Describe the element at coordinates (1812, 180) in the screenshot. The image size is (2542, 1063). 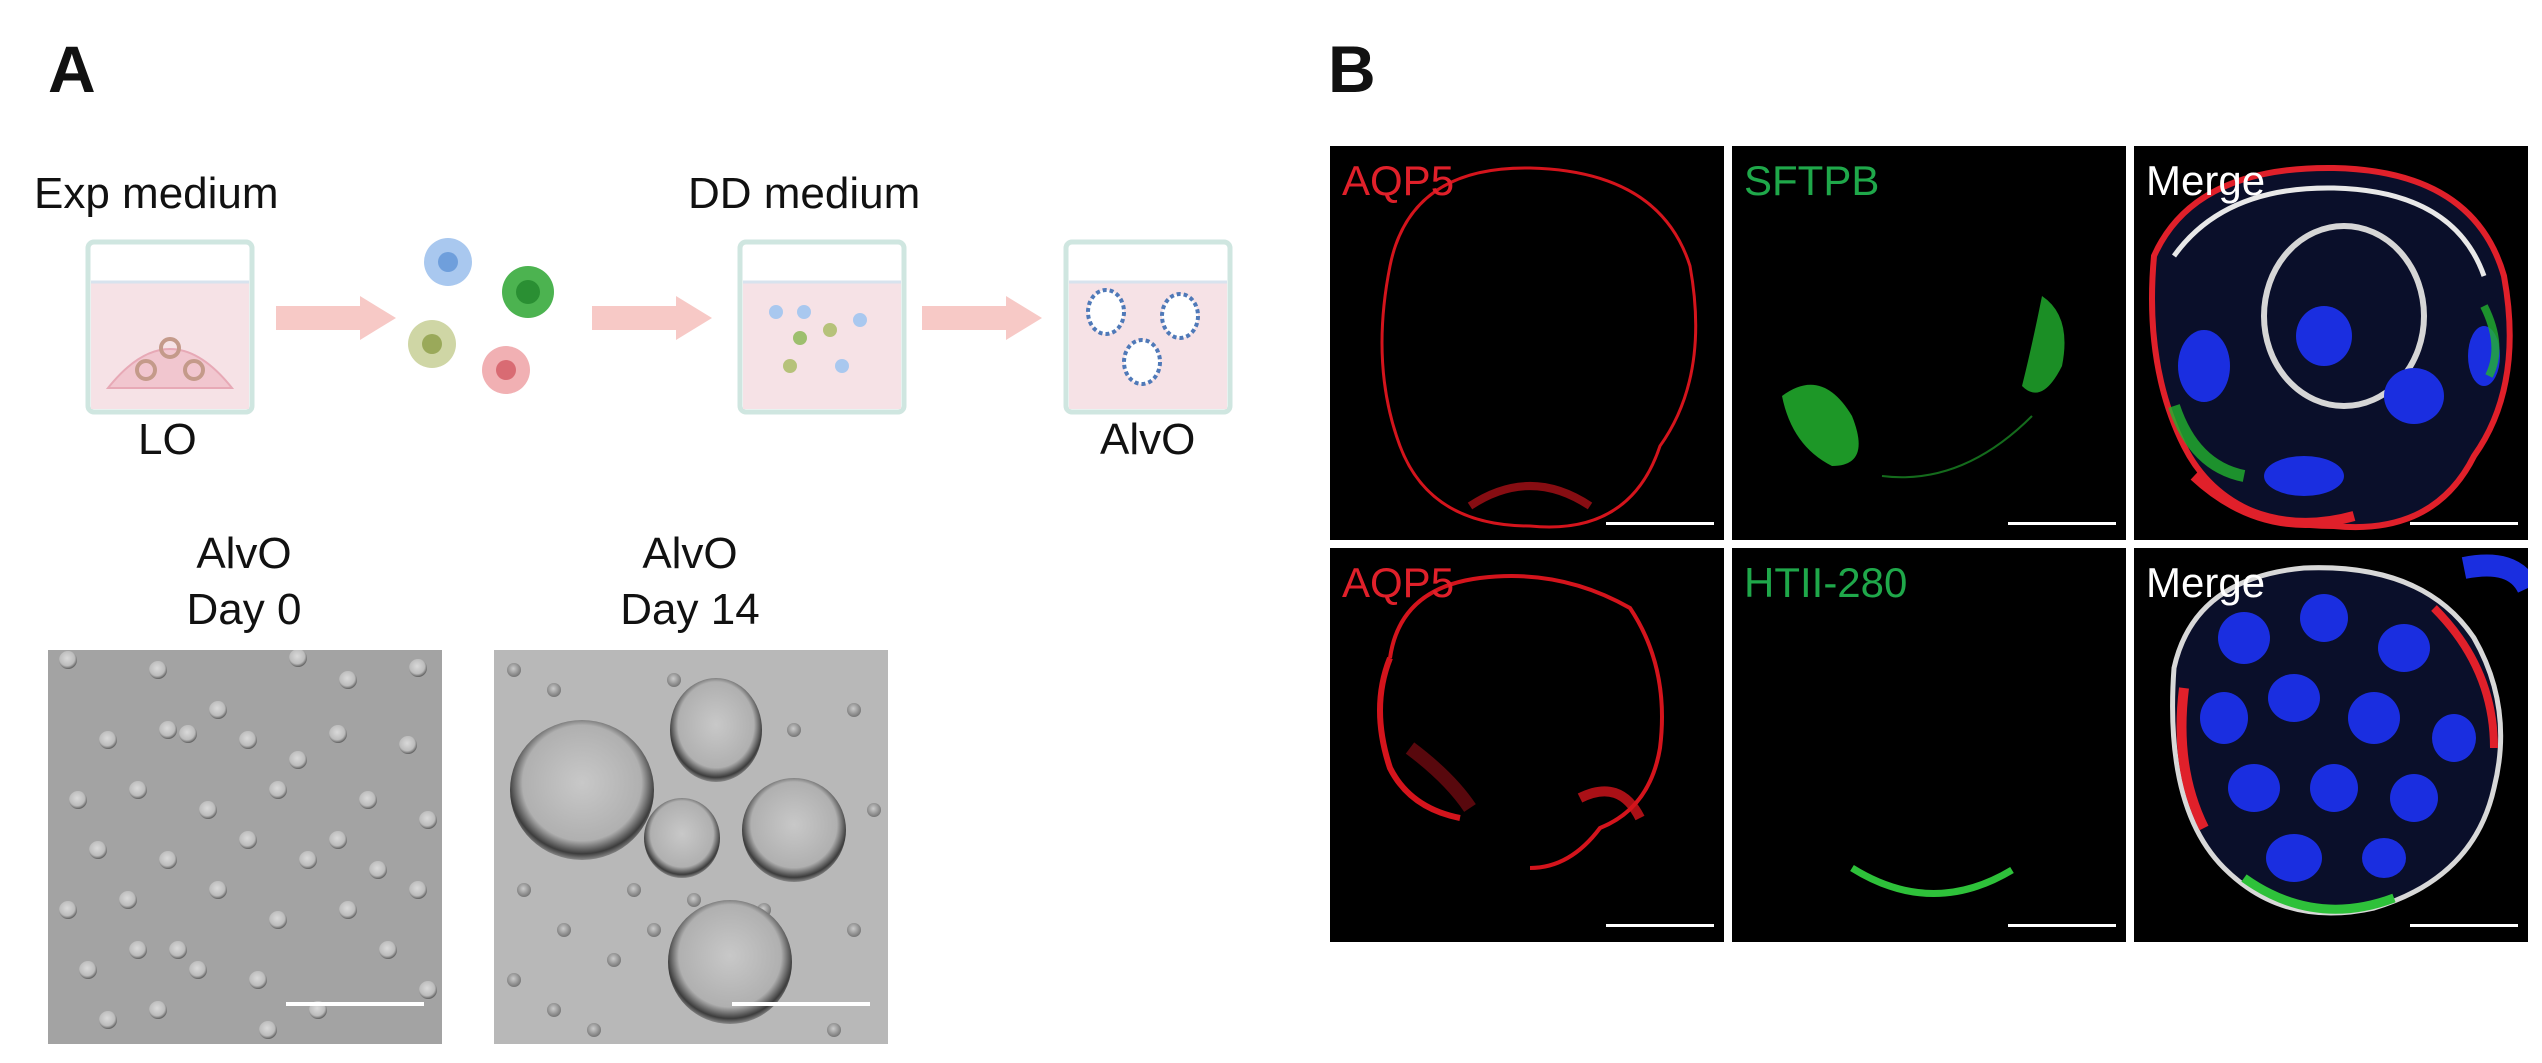
I see `row1-sftpb-label: SFTPB` at that location.